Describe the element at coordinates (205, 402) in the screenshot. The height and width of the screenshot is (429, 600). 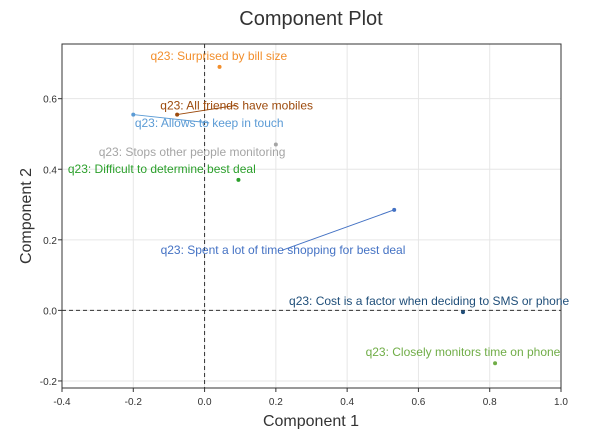
I see `x-tick-label-2: 0.0` at that location.